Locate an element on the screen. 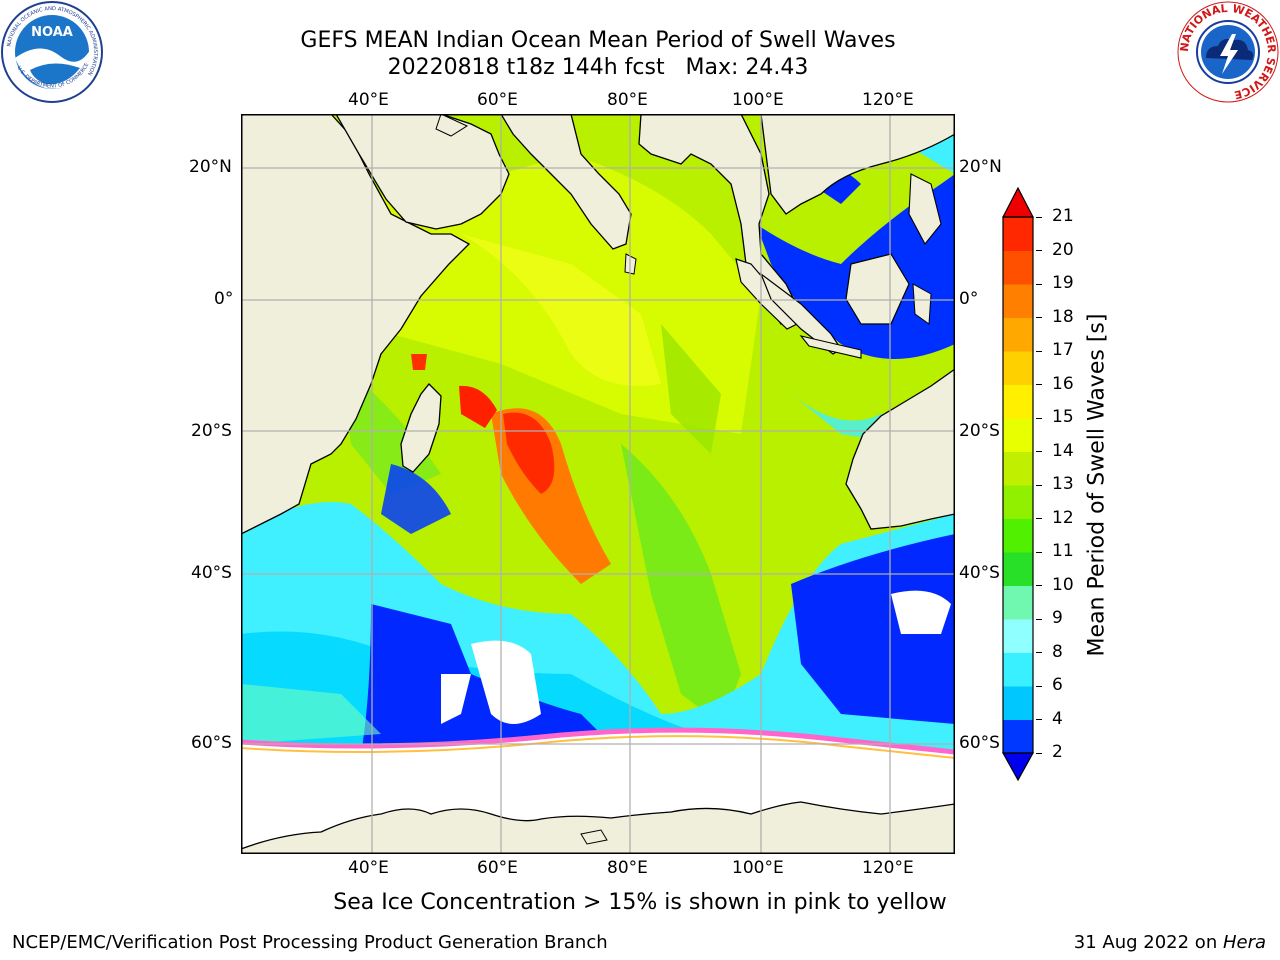 The height and width of the screenshot is (960, 1280). lat-label-right-20n: 20°N is located at coordinates (980, 167).